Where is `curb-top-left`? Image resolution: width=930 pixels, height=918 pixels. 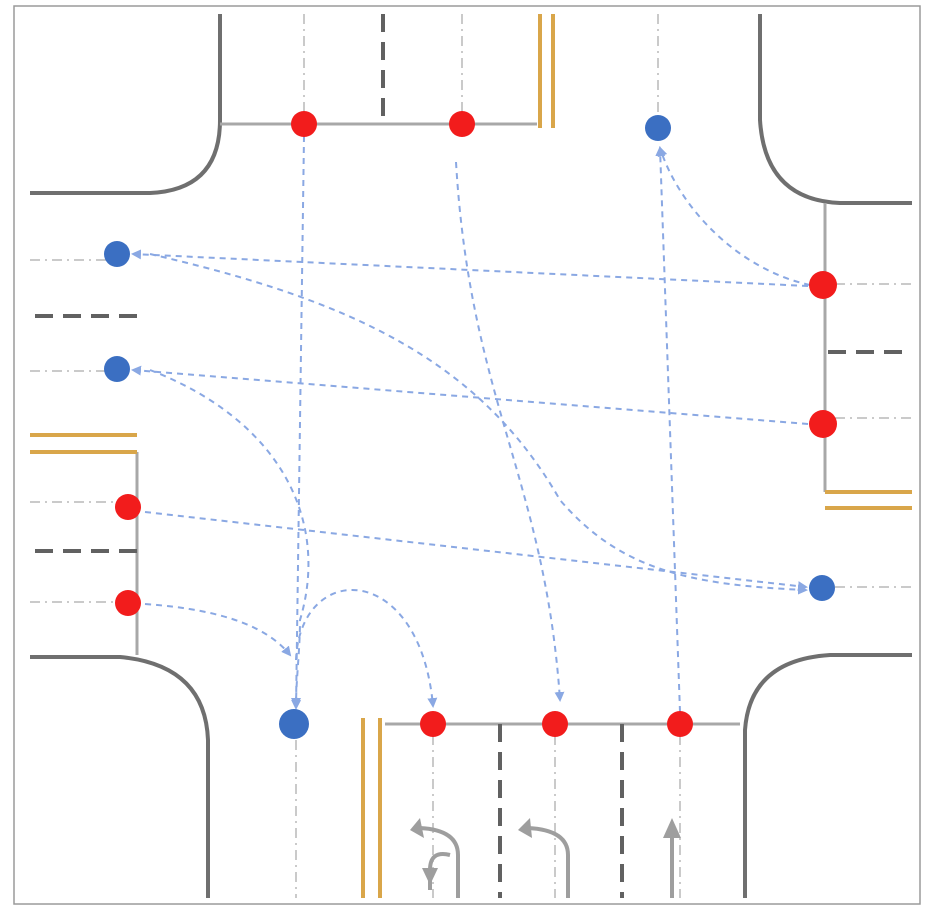 curb-top-left is located at coordinates (126, 104).